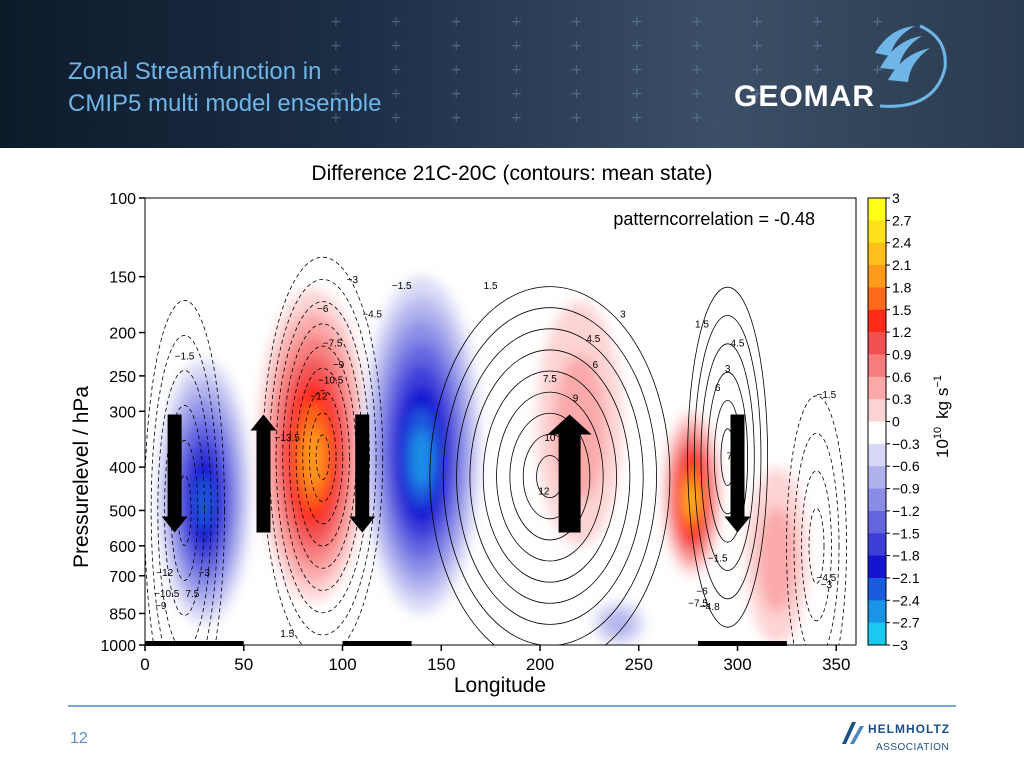 The image size is (1024, 768). I want to click on geomar-wordmark: GEOMAR, so click(804, 96).